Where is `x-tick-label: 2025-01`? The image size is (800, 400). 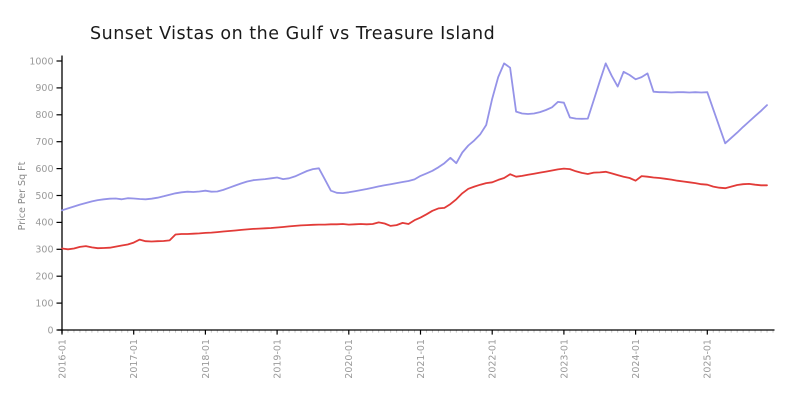 x-tick-label: 2025-01 is located at coordinates (708, 359).